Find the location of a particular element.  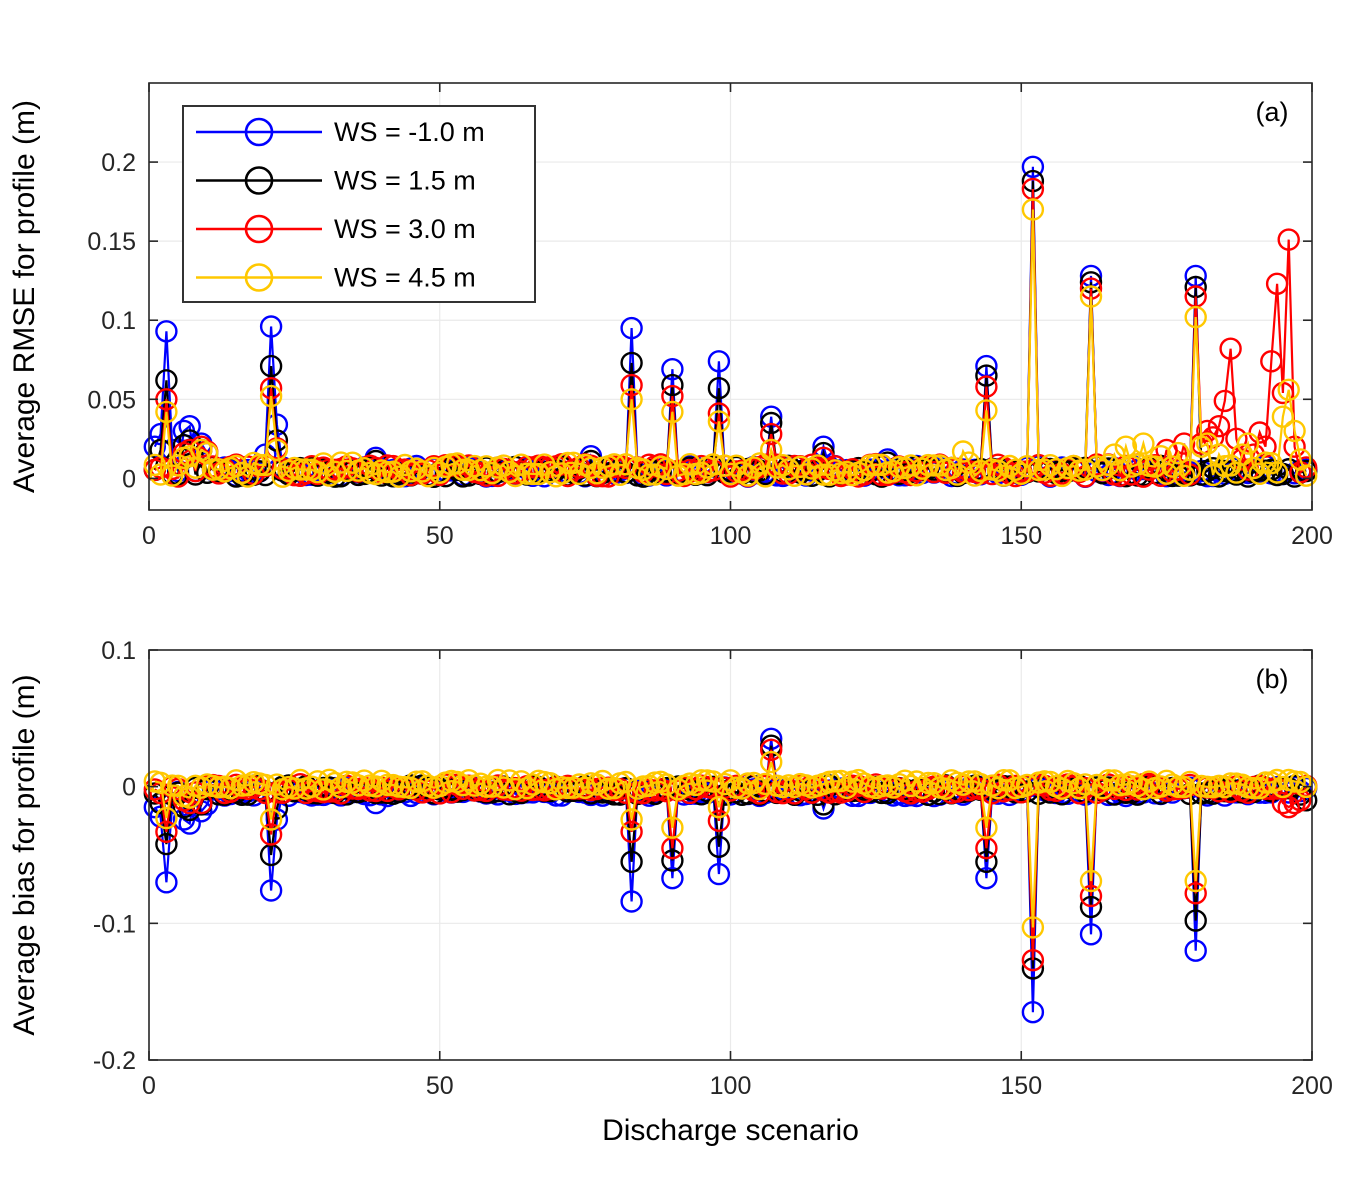

x-tick-label: 50 is located at coordinates (440, 536).